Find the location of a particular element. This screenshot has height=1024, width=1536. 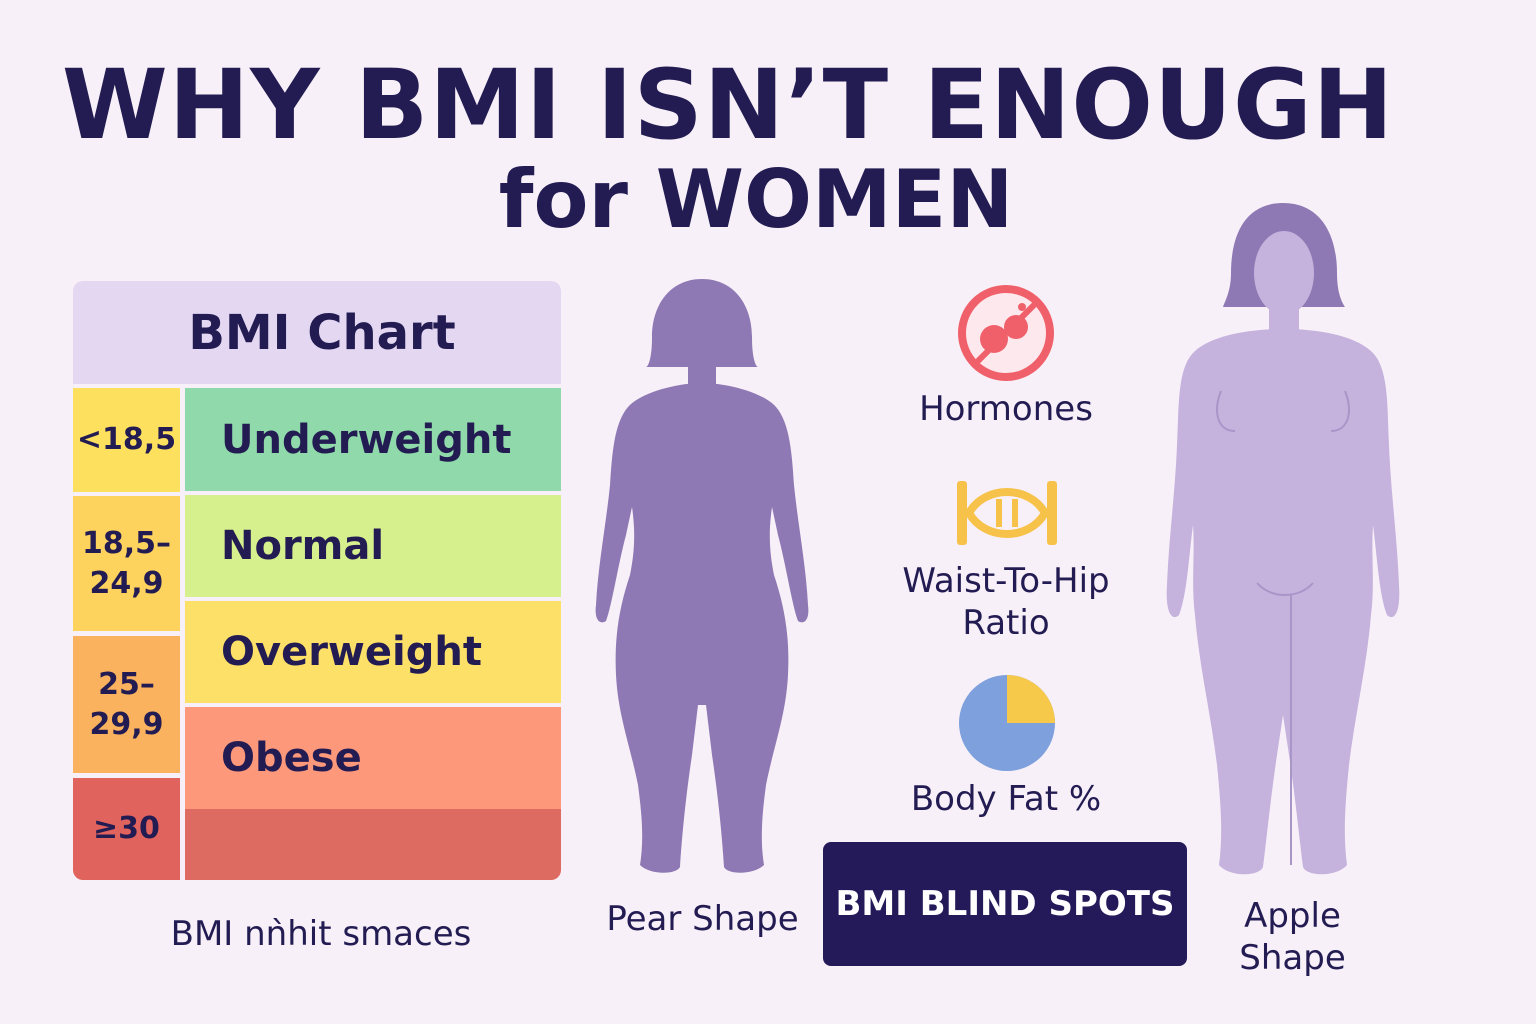

no-hormones-icon is located at coordinates (1006, 333).